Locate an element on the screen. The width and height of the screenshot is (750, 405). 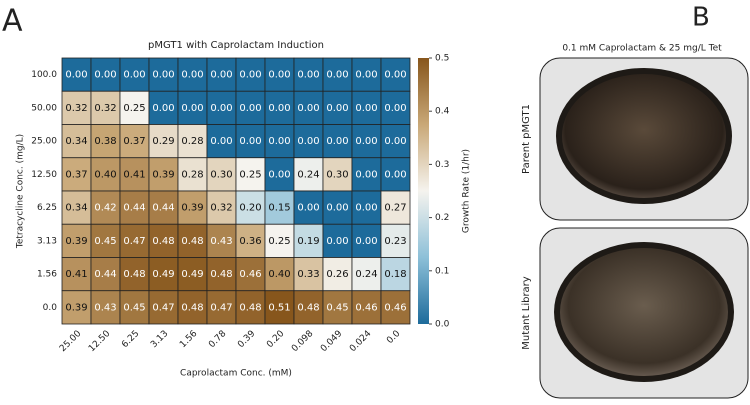
cell-label: 0.24 is located at coordinates (308, 174).